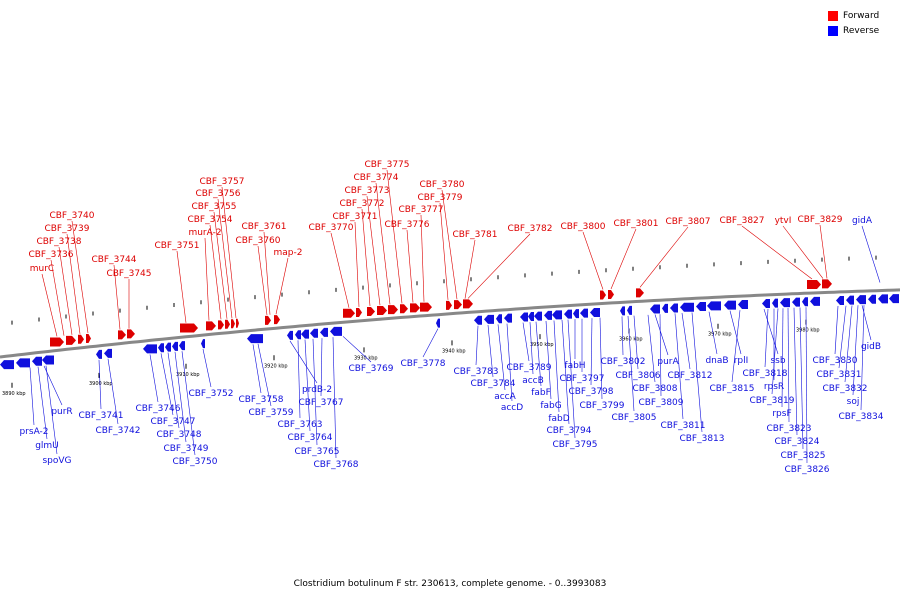 The image size is (900, 600). I want to click on gene-label-cbf-3777: CBF_3777, so click(420, 210).